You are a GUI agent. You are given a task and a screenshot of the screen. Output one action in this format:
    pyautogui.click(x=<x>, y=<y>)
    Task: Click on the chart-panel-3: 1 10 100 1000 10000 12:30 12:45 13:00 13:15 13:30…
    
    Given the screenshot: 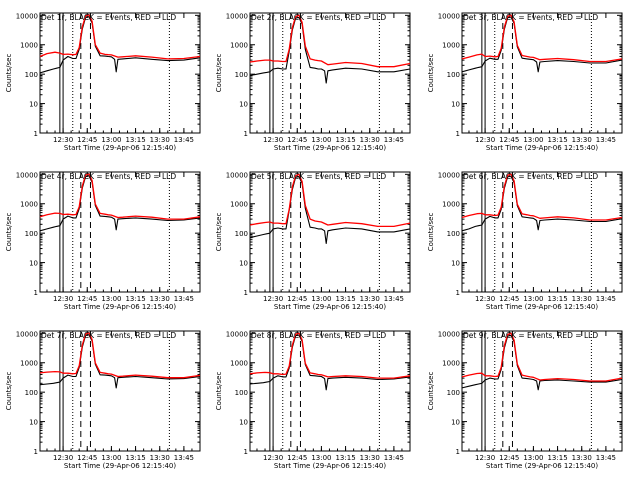 What is the action you would take?
    pyautogui.click(x=525, y=82)
    